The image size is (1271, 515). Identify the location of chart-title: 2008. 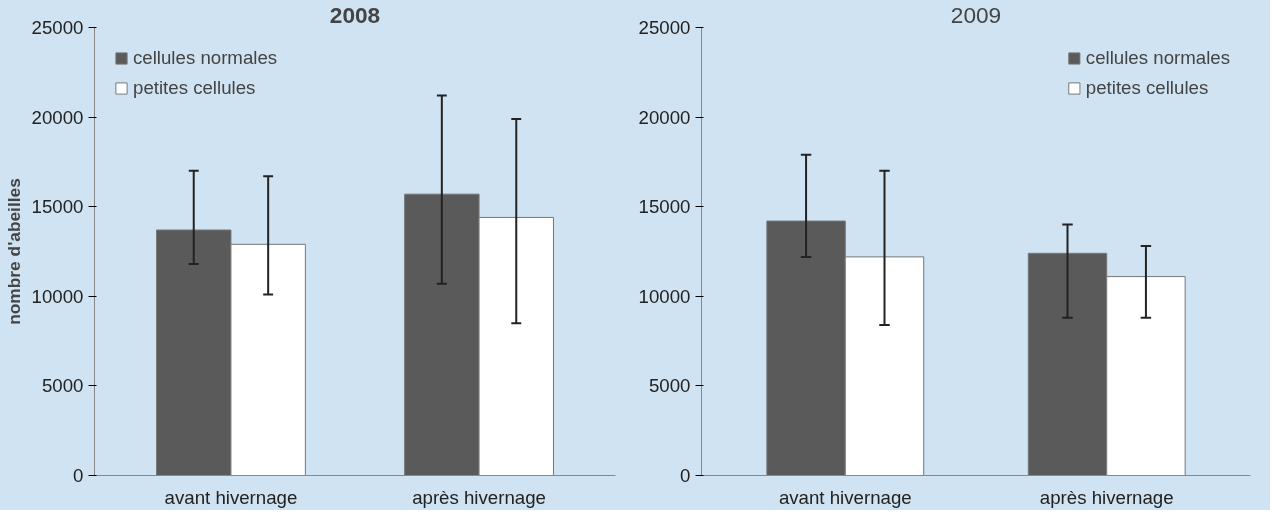
(355, 14).